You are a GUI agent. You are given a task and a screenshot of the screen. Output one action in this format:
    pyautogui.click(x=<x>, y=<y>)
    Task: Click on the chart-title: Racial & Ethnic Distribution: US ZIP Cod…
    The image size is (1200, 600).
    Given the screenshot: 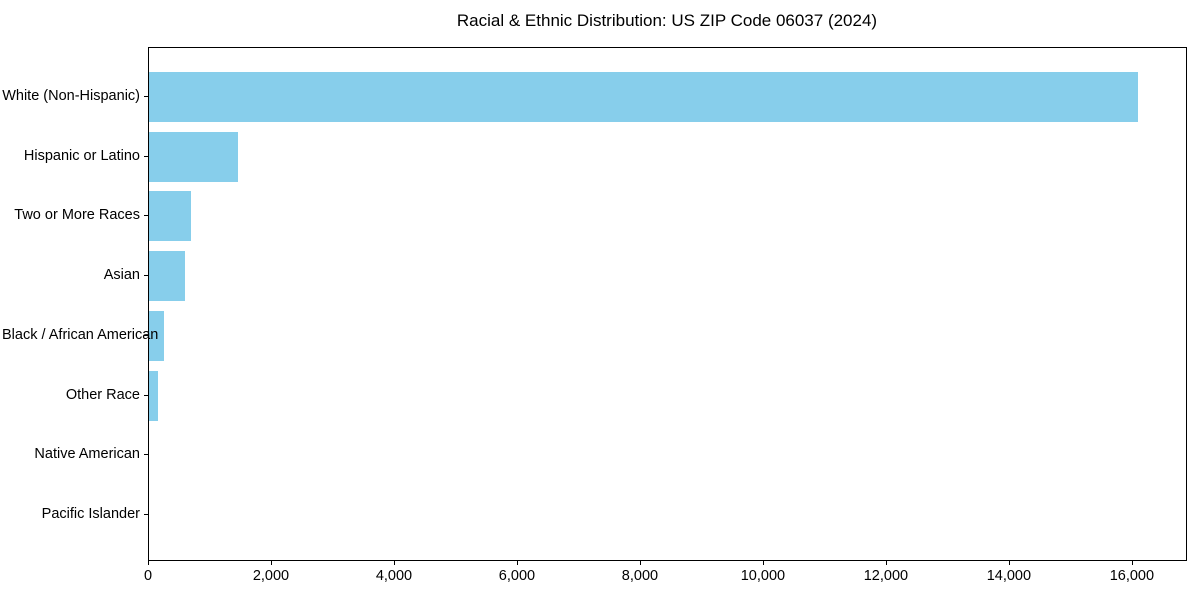 What is the action you would take?
    pyautogui.click(x=667, y=20)
    